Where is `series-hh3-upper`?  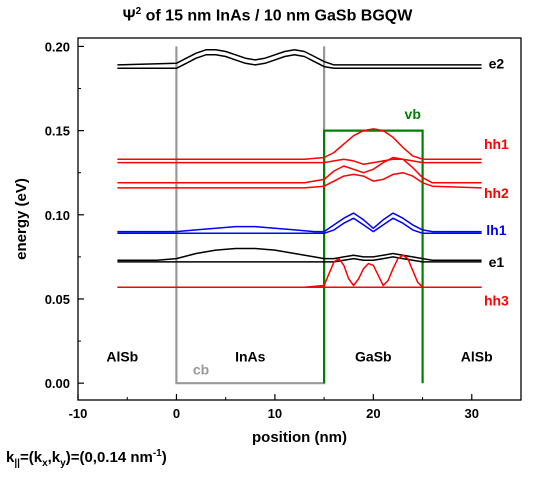 series-hh3-upper is located at coordinates (299, 271).